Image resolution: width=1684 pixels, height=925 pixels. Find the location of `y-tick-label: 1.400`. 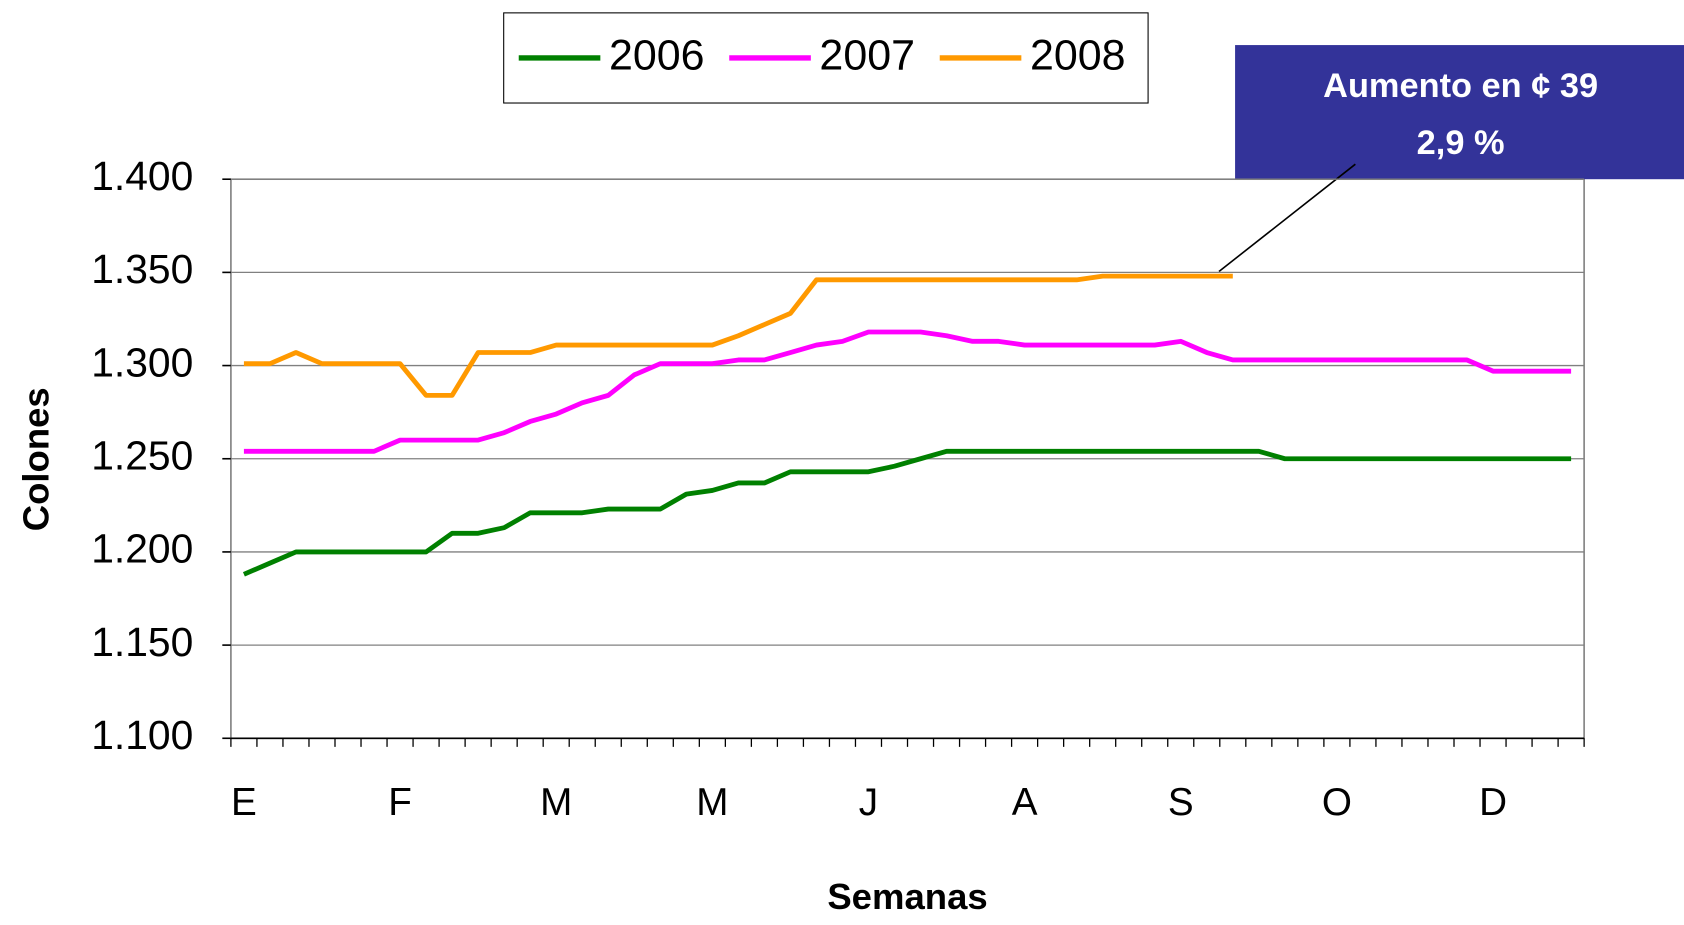

y-tick-label: 1.400 is located at coordinates (142, 176).